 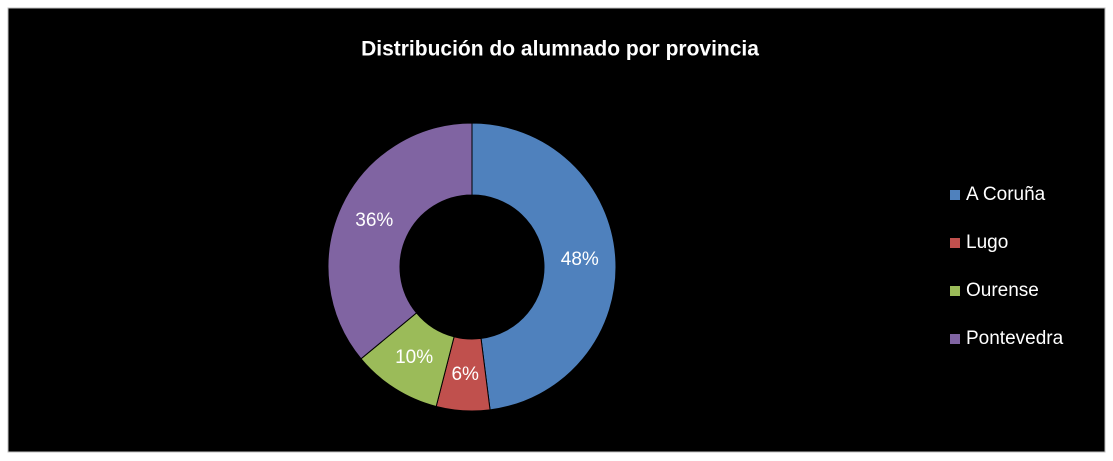 What do you see at coordinates (1002, 290) in the screenshot?
I see `legend-label: Ourense` at bounding box center [1002, 290].